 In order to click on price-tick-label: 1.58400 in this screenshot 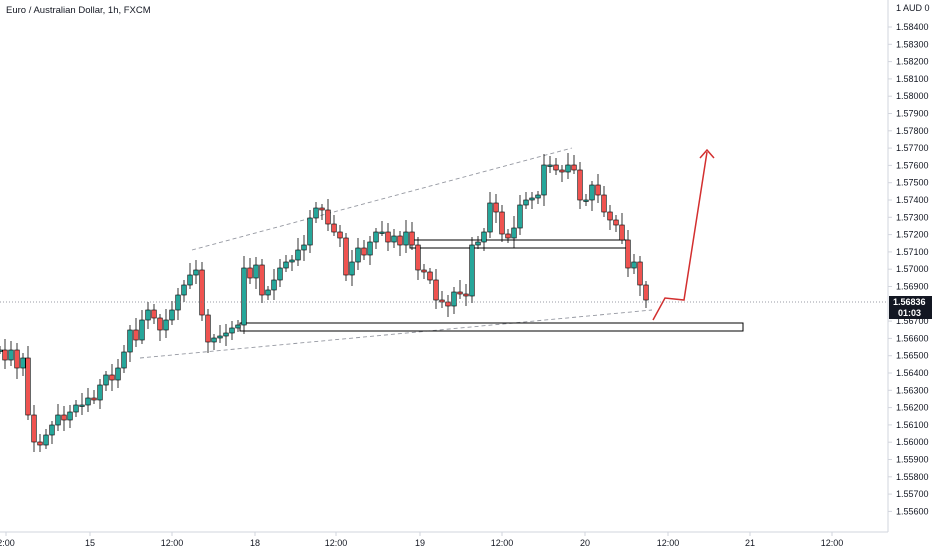, I will do `click(912, 27)`.